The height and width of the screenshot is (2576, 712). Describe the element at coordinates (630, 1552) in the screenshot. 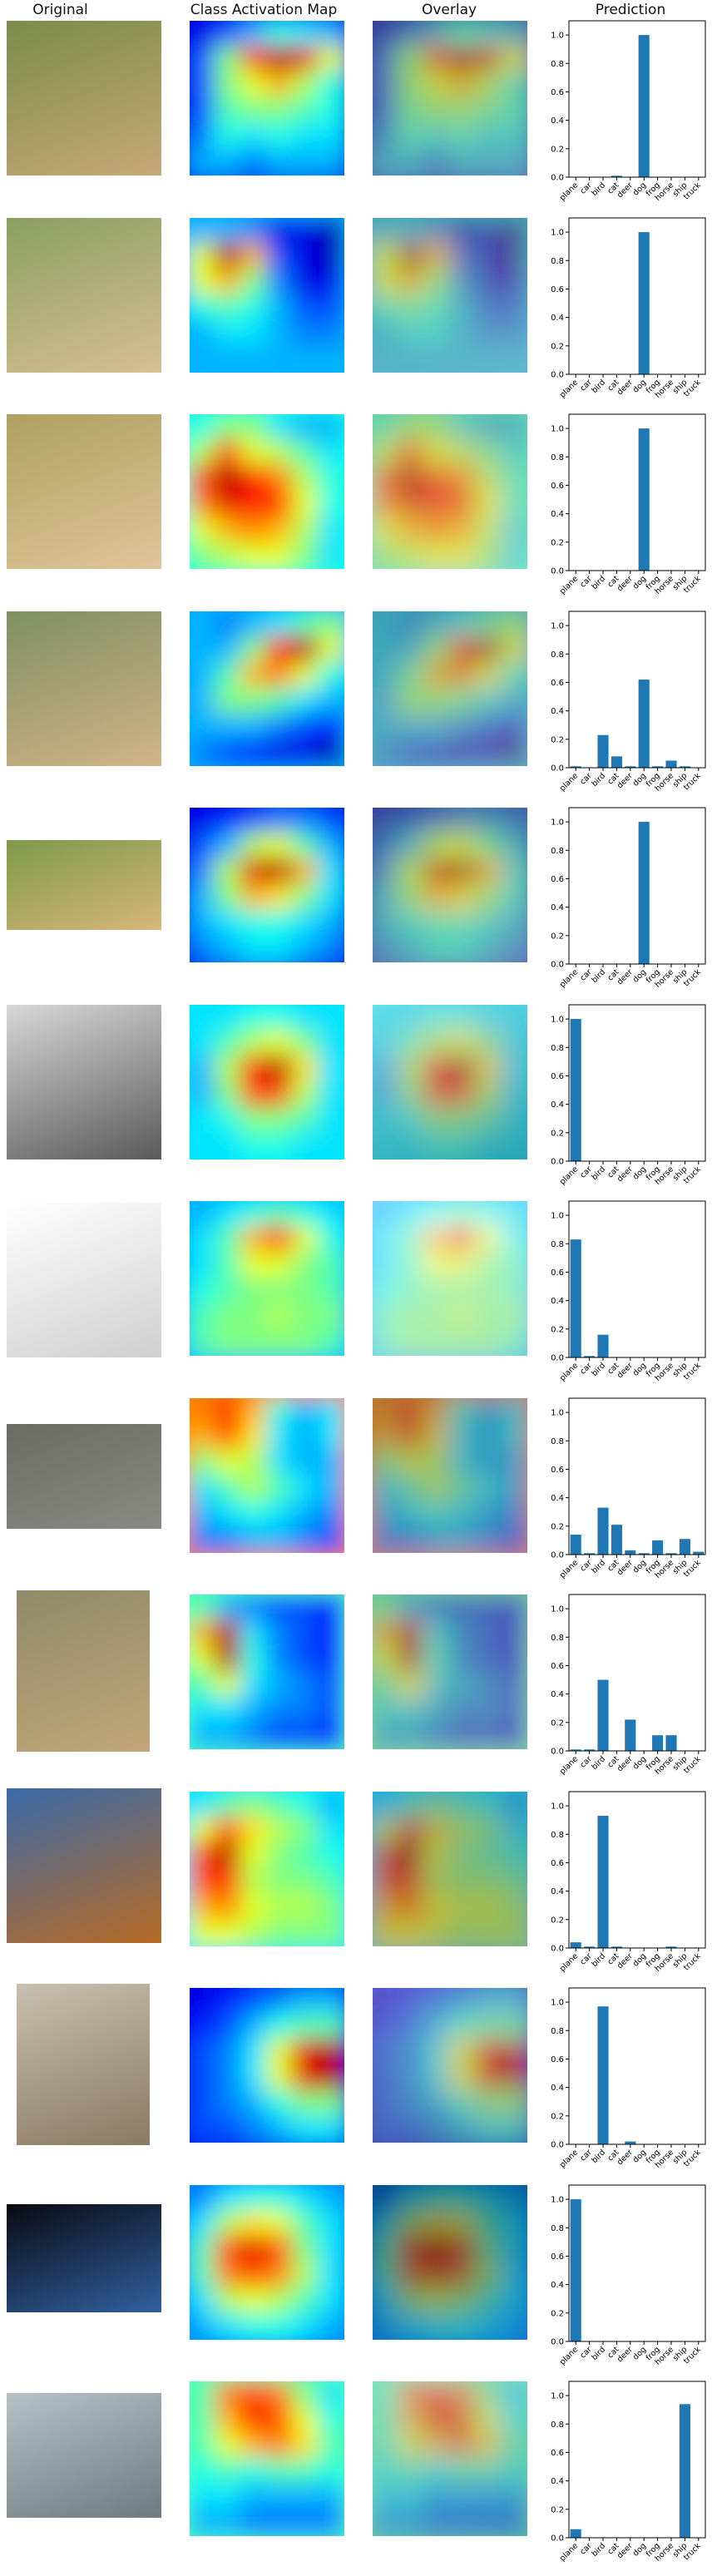

I see `bar-deer` at that location.